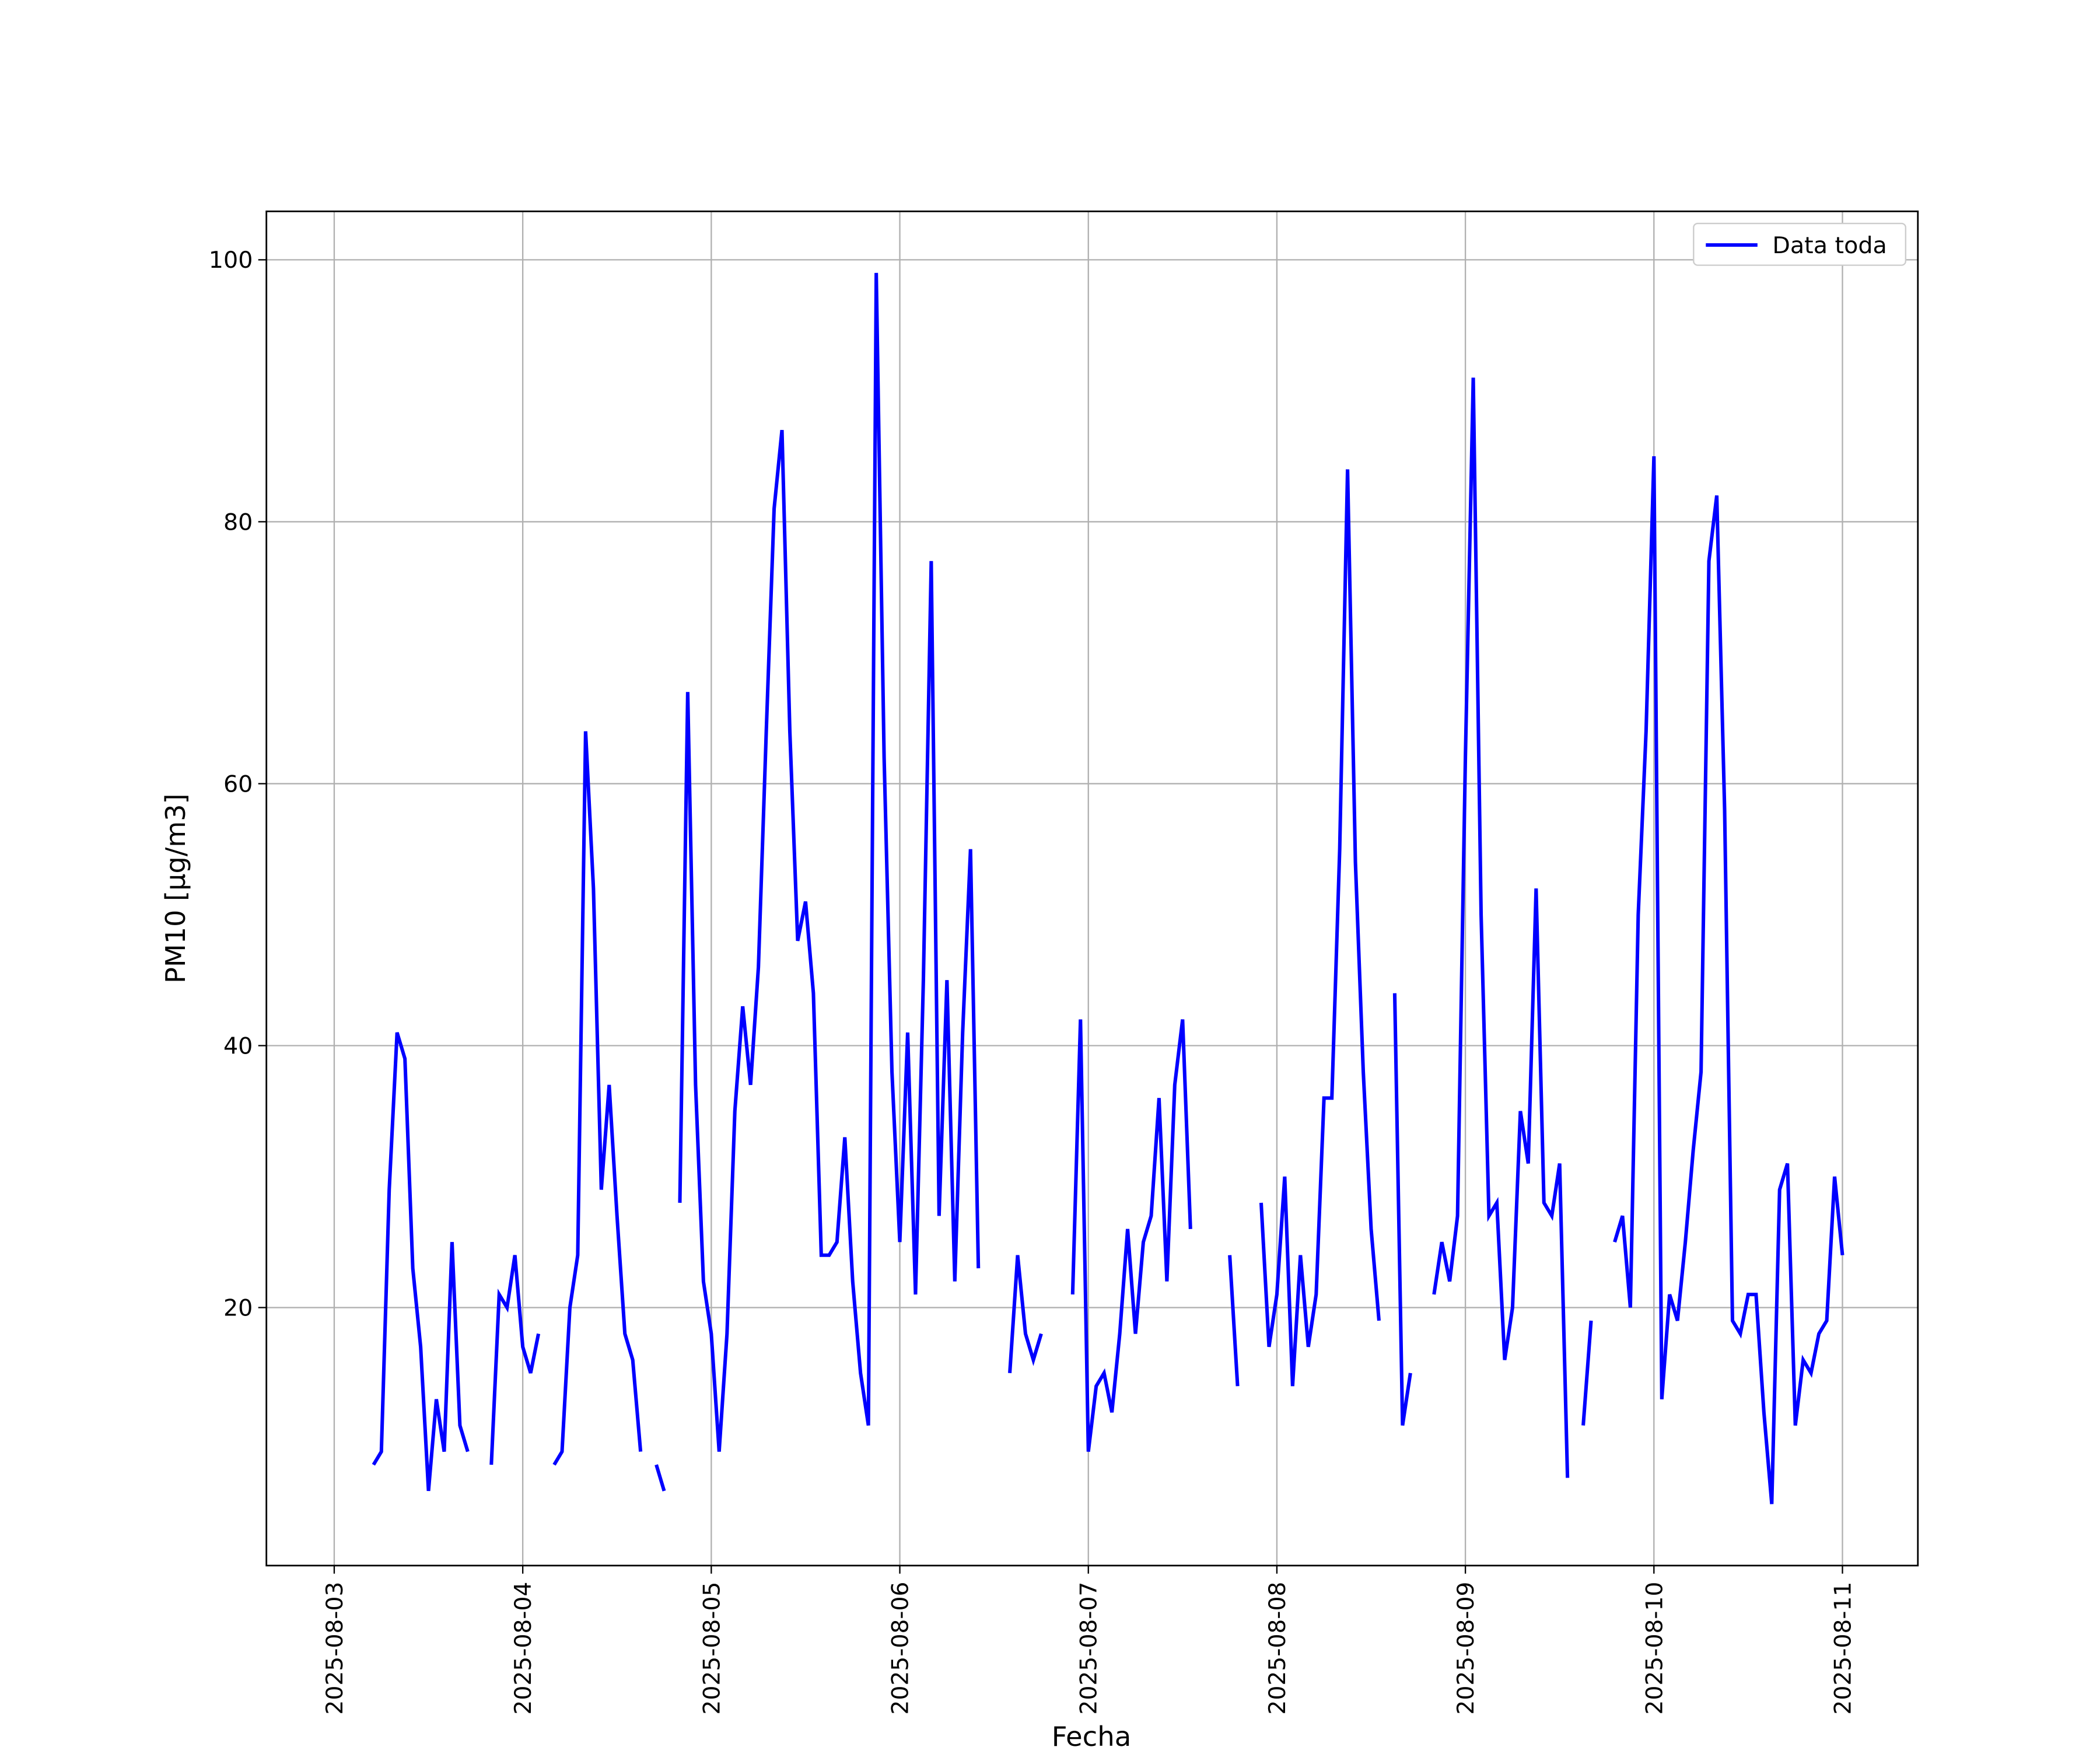  What do you see at coordinates (238, 784) in the screenshot?
I see `y-tick-label: 60` at bounding box center [238, 784].